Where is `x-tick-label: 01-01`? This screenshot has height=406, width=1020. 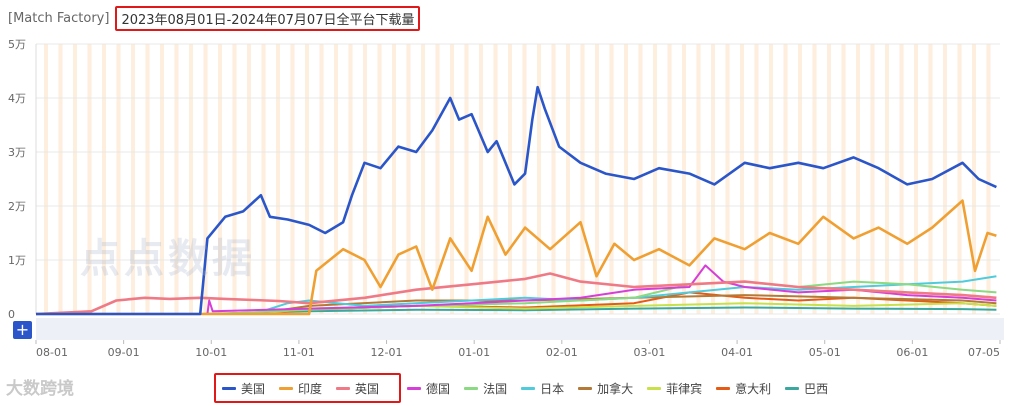 x-tick-label: 01-01 is located at coordinates (474, 352).